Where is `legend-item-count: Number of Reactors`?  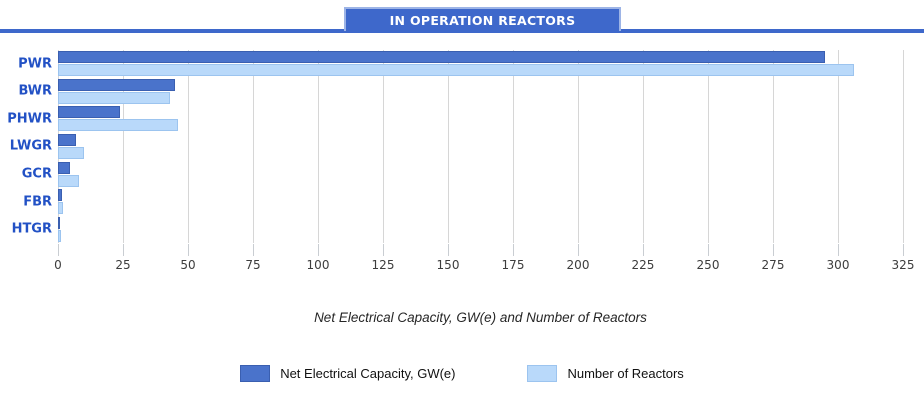 legend-item-count: Number of Reactors is located at coordinates (605, 373).